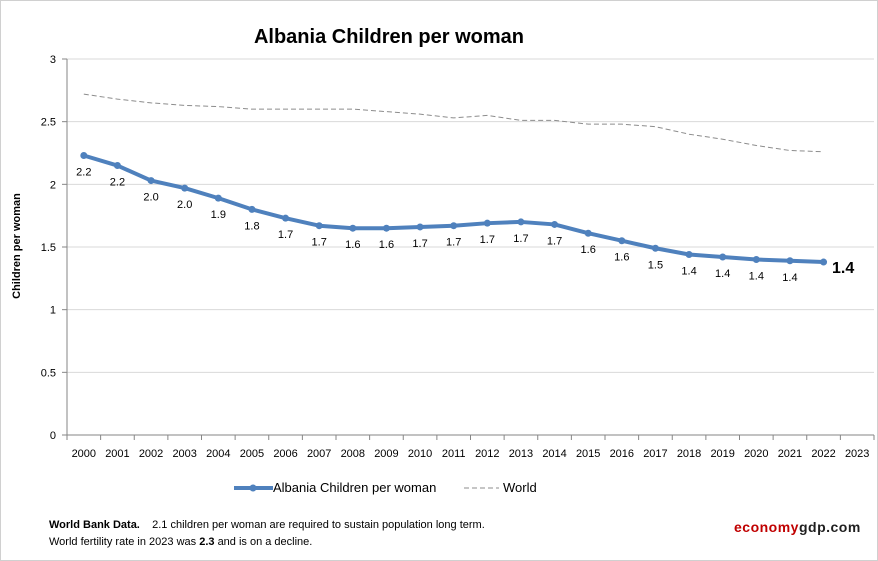  Describe the element at coordinates (94, 525) in the screenshot. I see `footnote-source: World Bank Data.` at that location.